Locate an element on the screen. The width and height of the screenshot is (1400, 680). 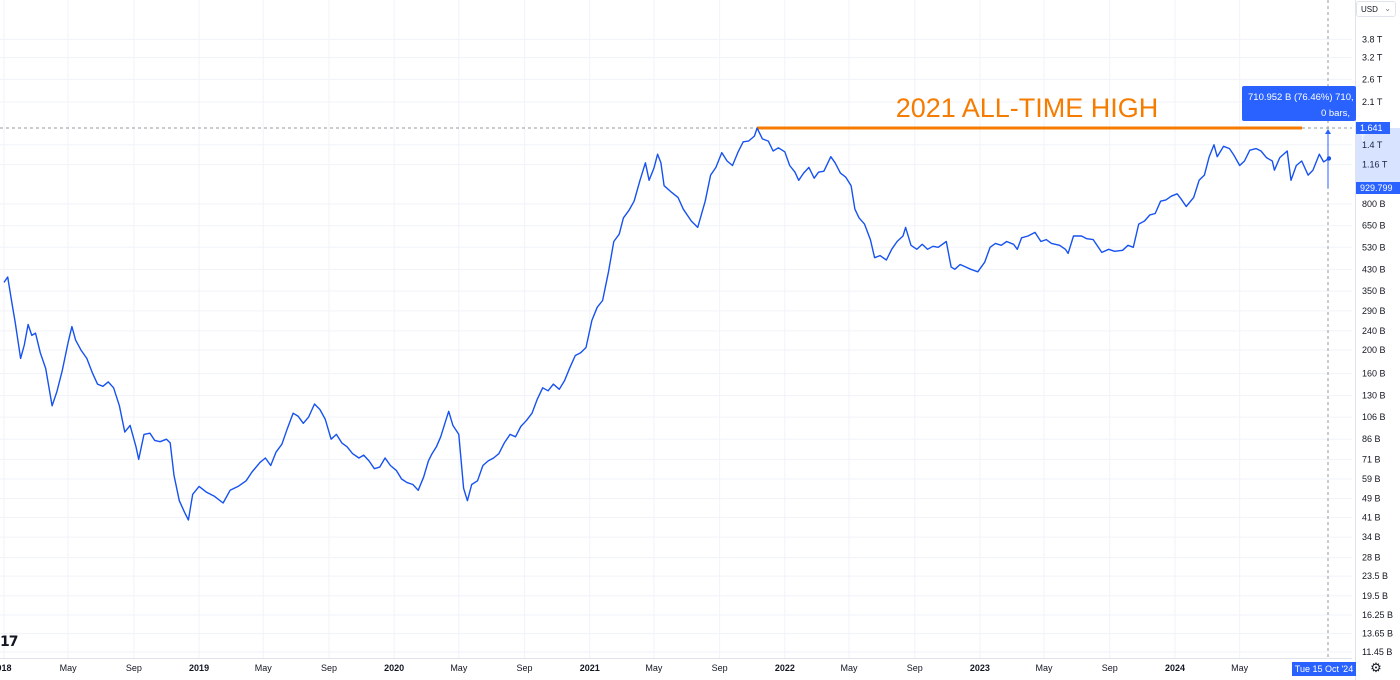
y-tick-label: 19.5 B is located at coordinates (1375, 596).